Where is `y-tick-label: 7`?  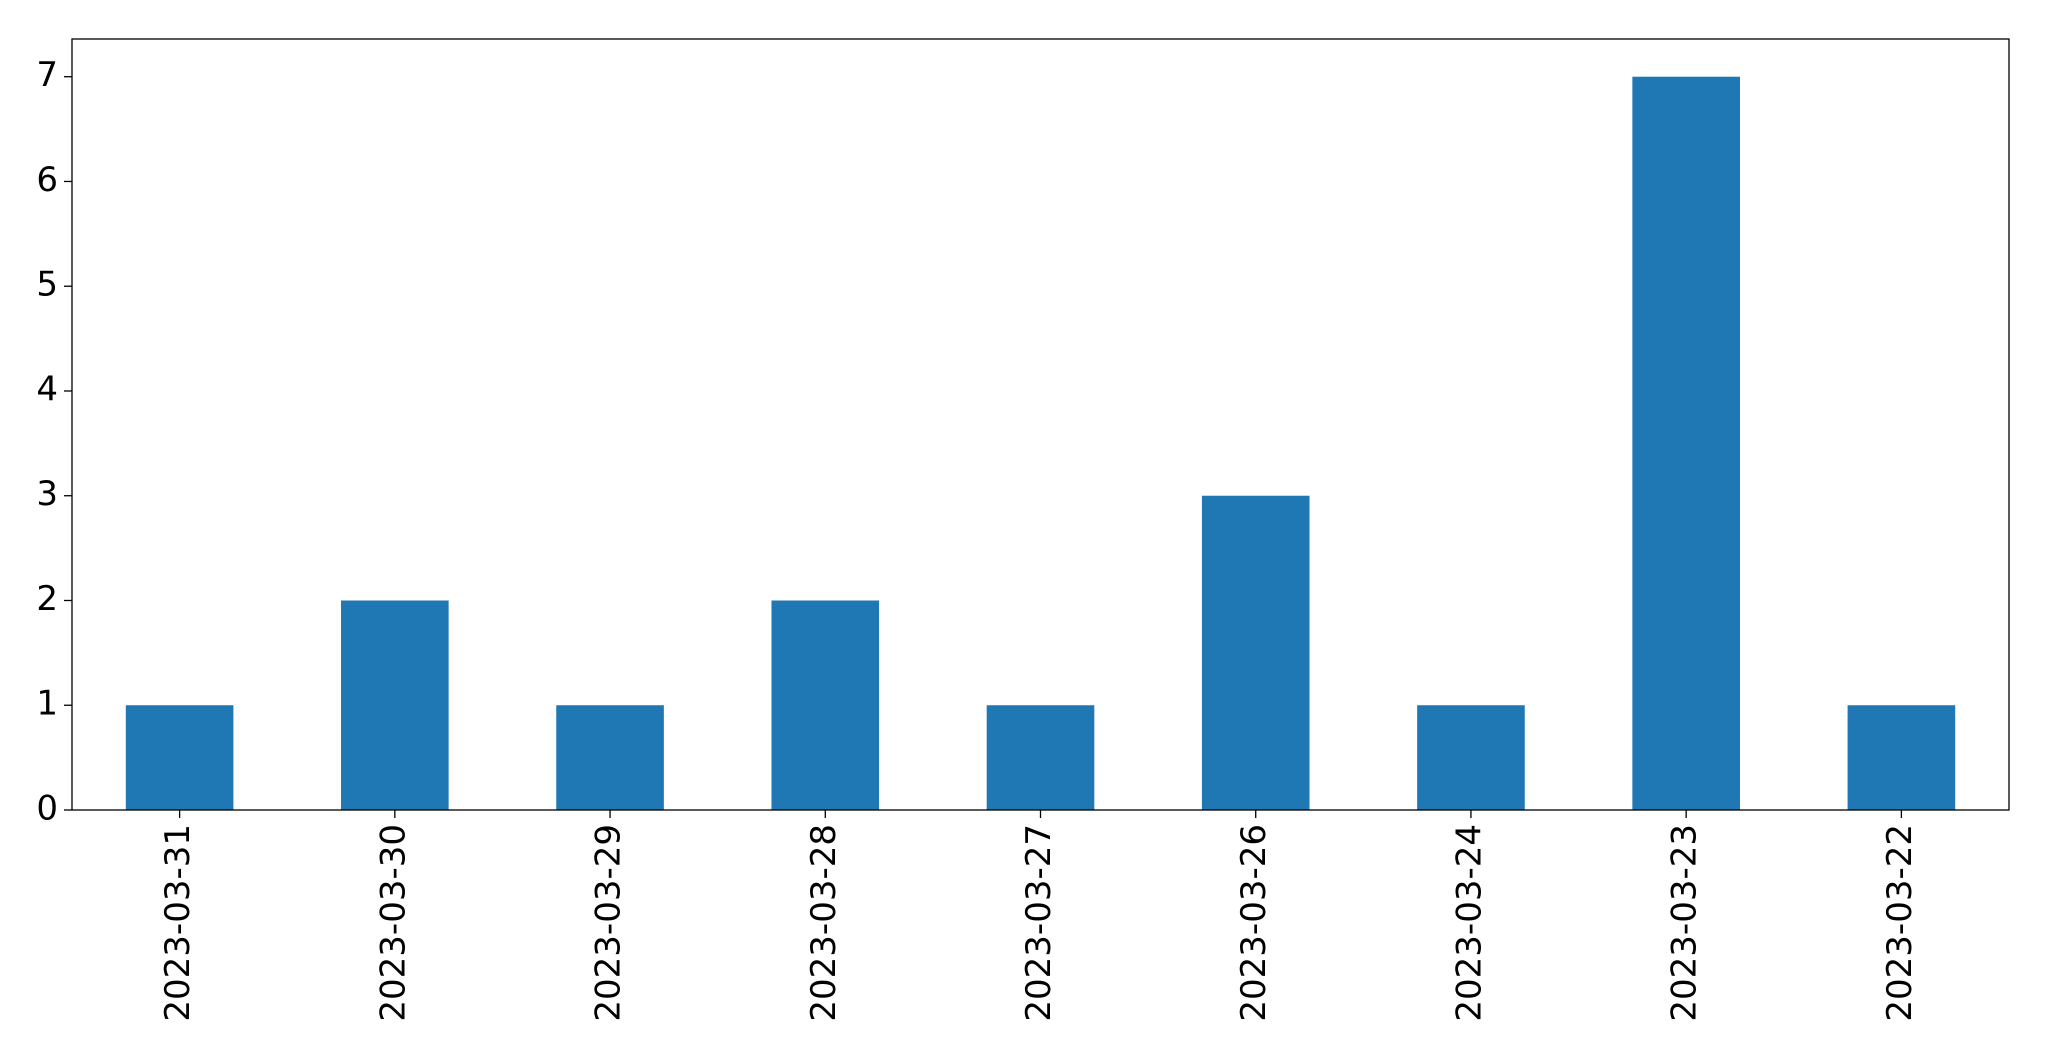
y-tick-label: 7 is located at coordinates (47, 75).